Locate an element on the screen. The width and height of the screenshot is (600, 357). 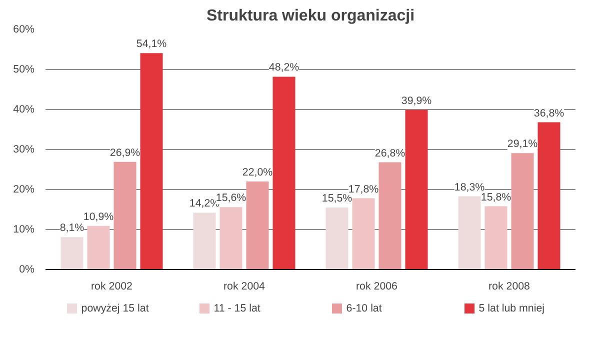
data-label: 48,2% is located at coordinates (284, 68).